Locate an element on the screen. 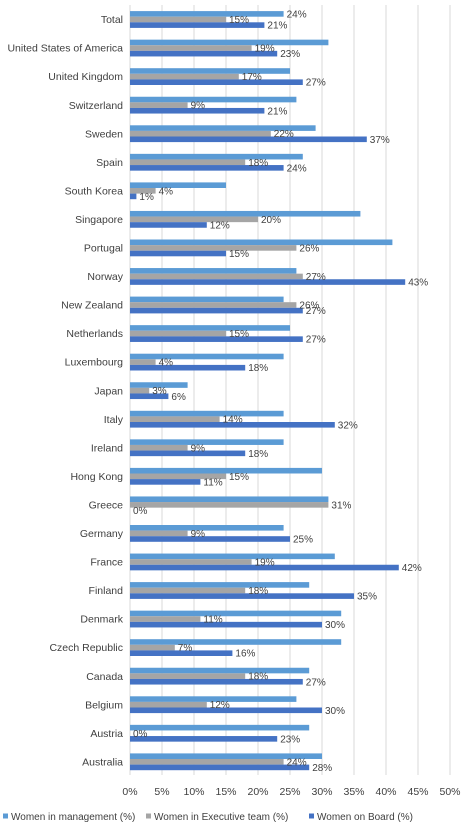 The image size is (467, 831). category-label: Luxembourg is located at coordinates (94, 363).